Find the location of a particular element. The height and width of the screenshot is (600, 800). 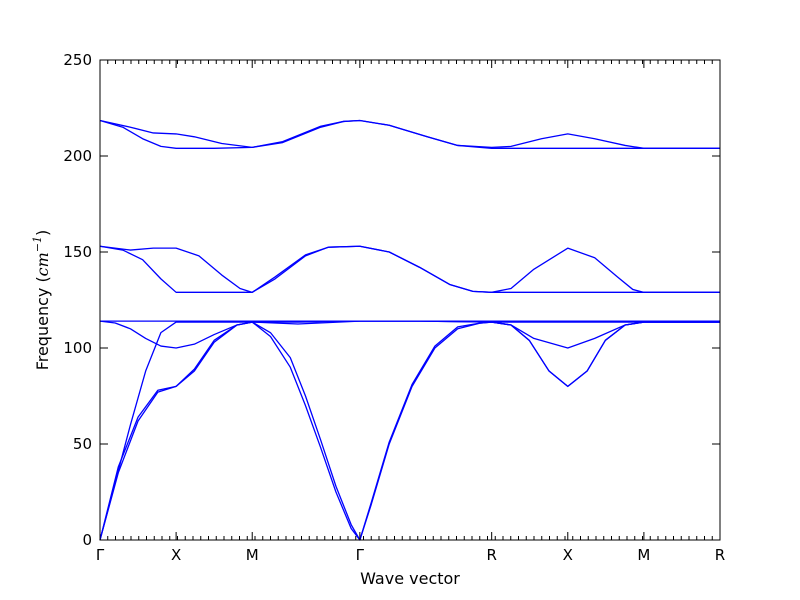

x-axis-label: Wave vector is located at coordinates (410, 578).